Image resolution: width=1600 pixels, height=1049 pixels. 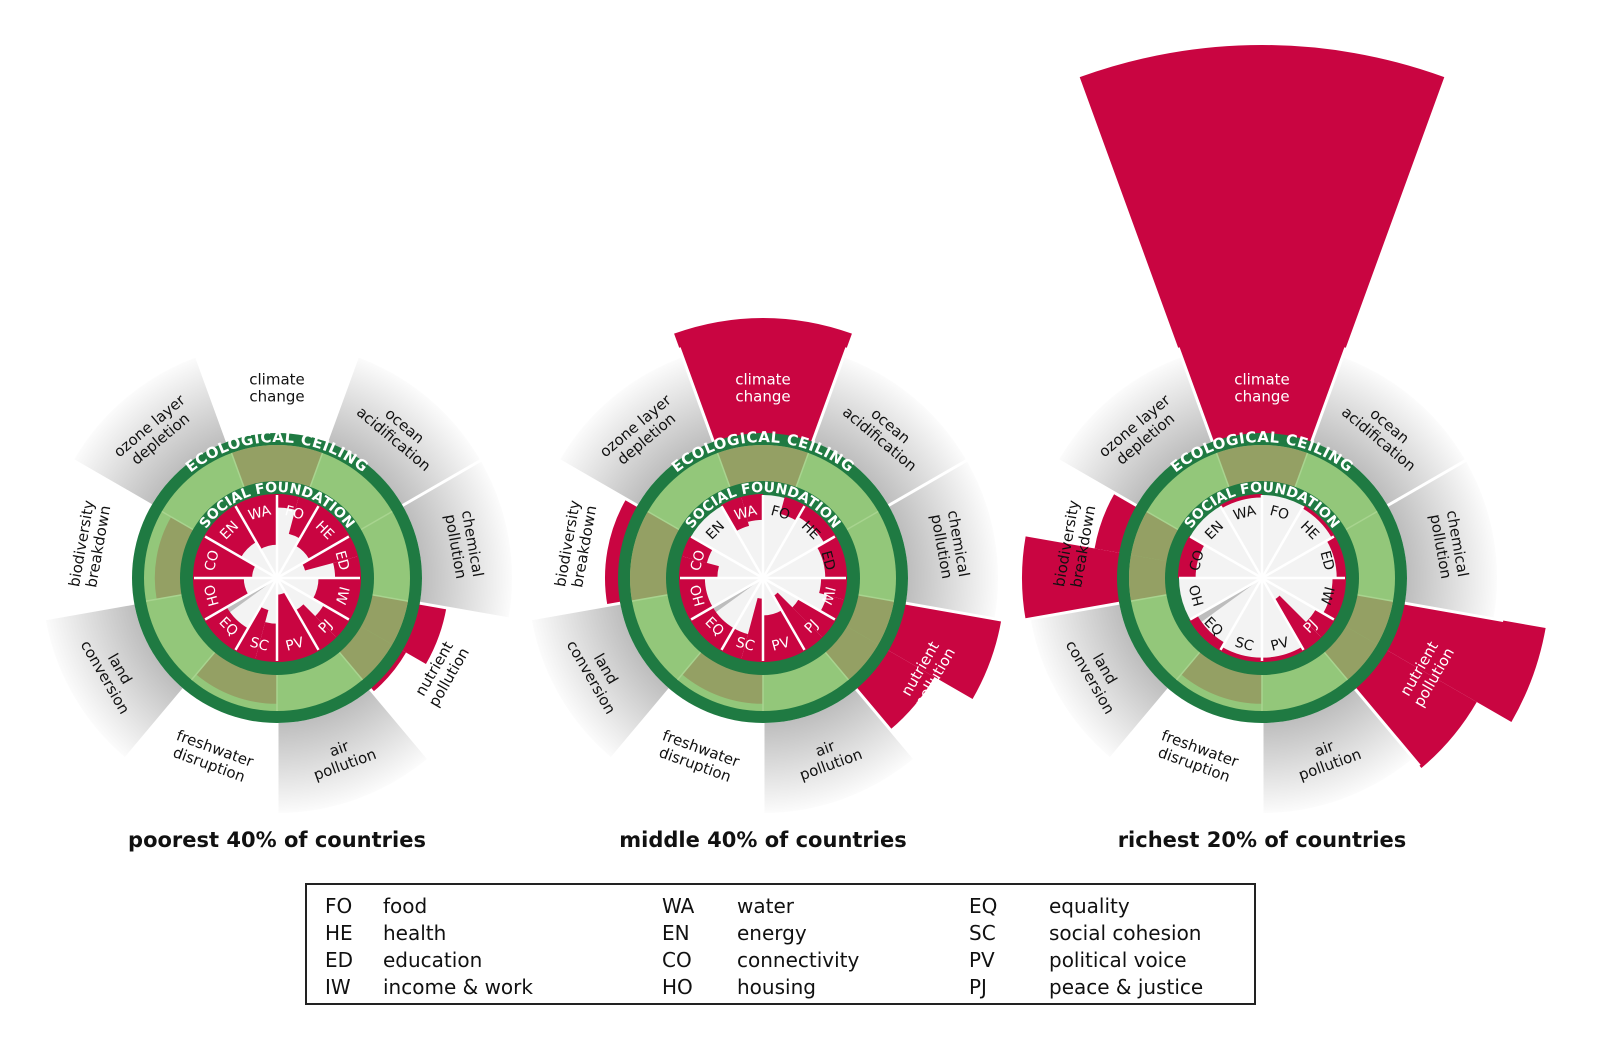 I want to click on overshoot-biodiversity, so click(x=1072, y=578).